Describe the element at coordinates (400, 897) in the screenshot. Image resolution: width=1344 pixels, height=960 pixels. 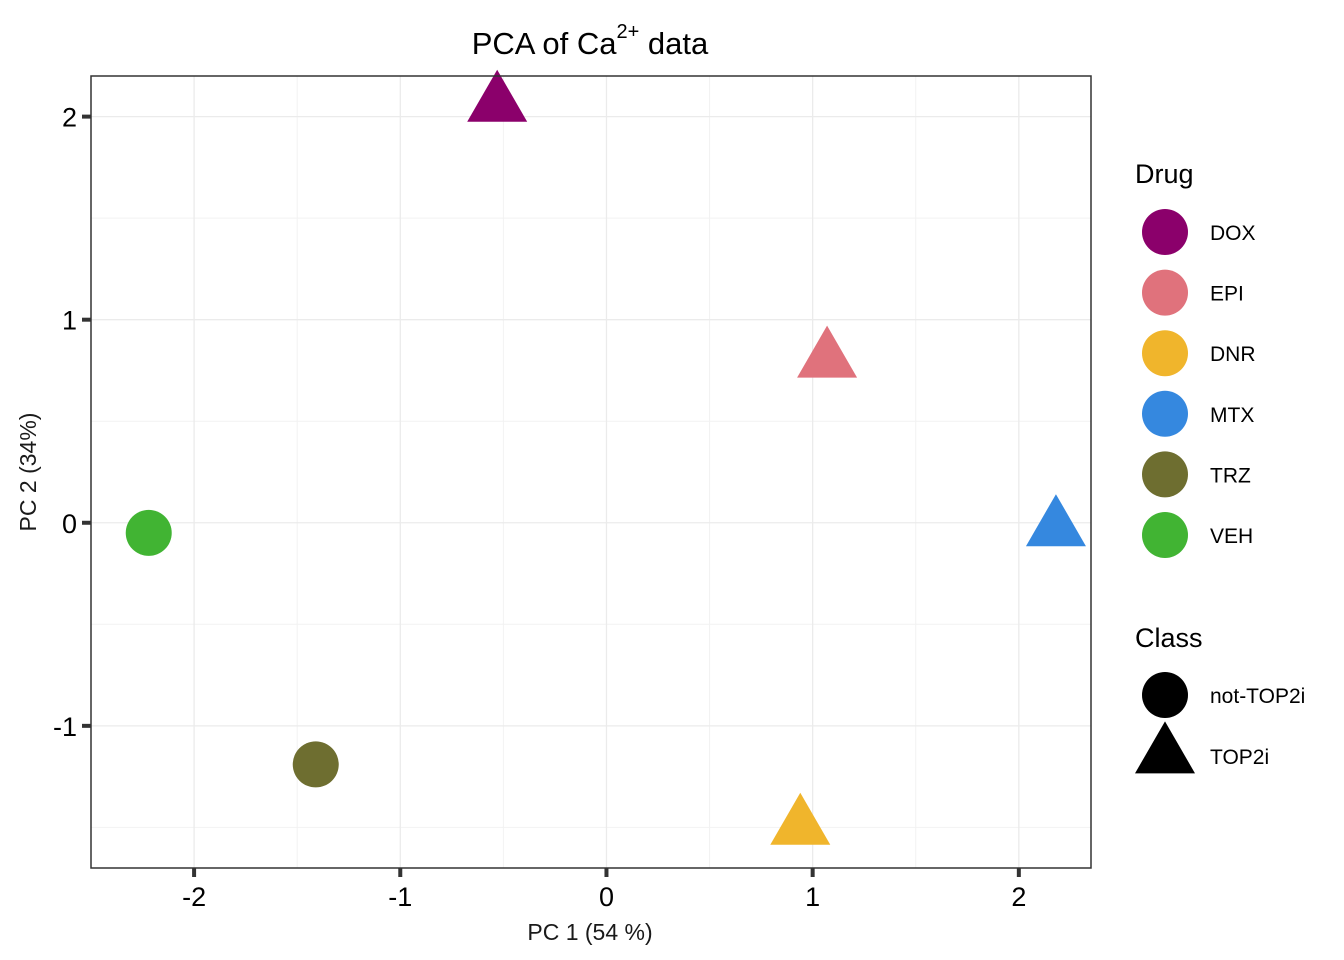
I see `x-tick-label: -1` at that location.